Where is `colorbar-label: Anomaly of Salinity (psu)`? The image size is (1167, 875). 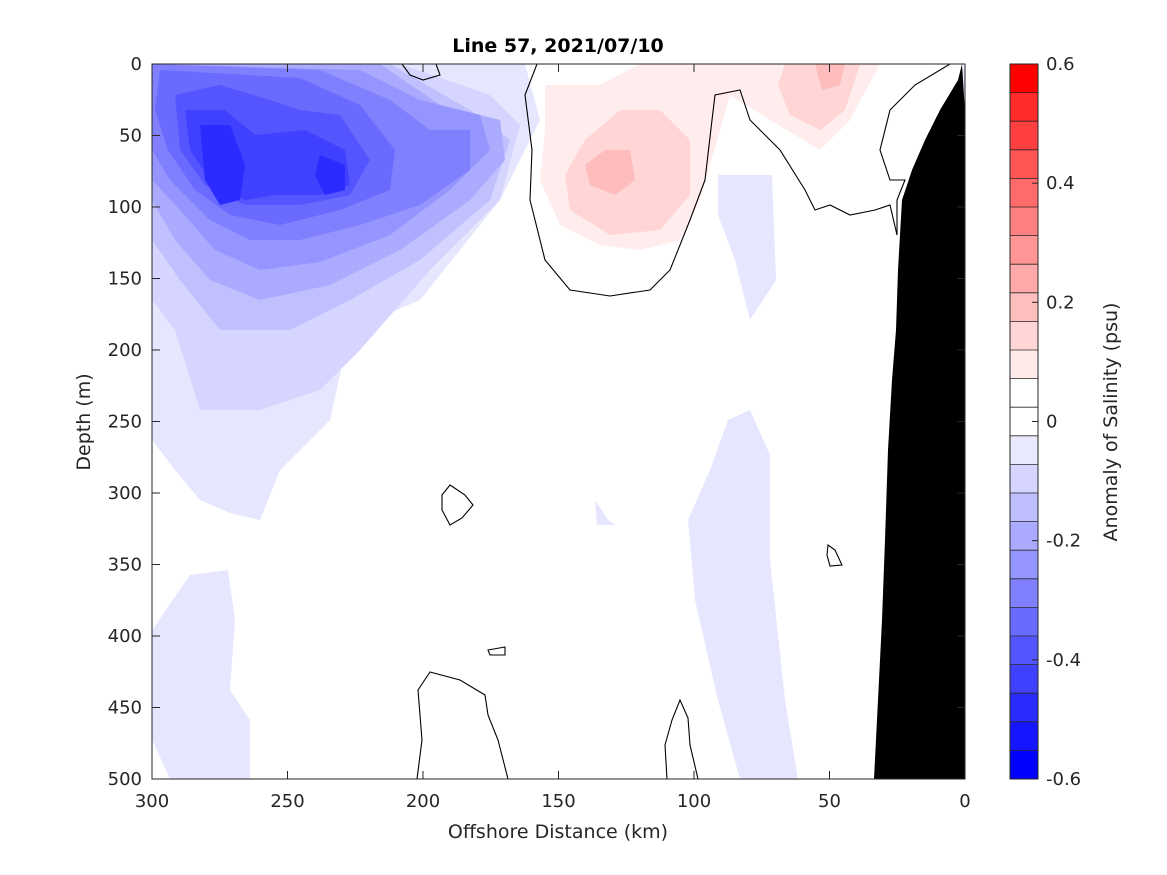
colorbar-label: Anomaly of Salinity (psu) is located at coordinates (1111, 422).